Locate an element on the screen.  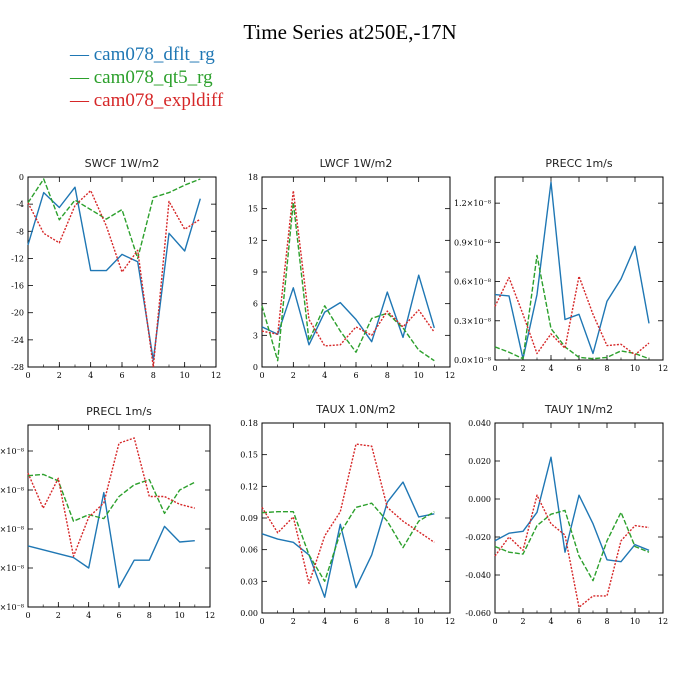
y-tick-label: 6 is located at coordinates (255, 304).